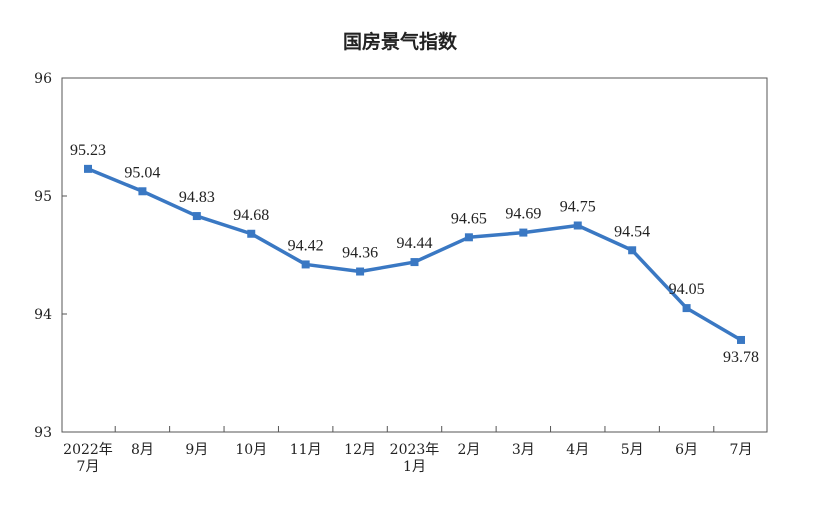 The width and height of the screenshot is (826, 532). What do you see at coordinates (43, 433) in the screenshot?
I see `y-tick-label: 93` at bounding box center [43, 433].